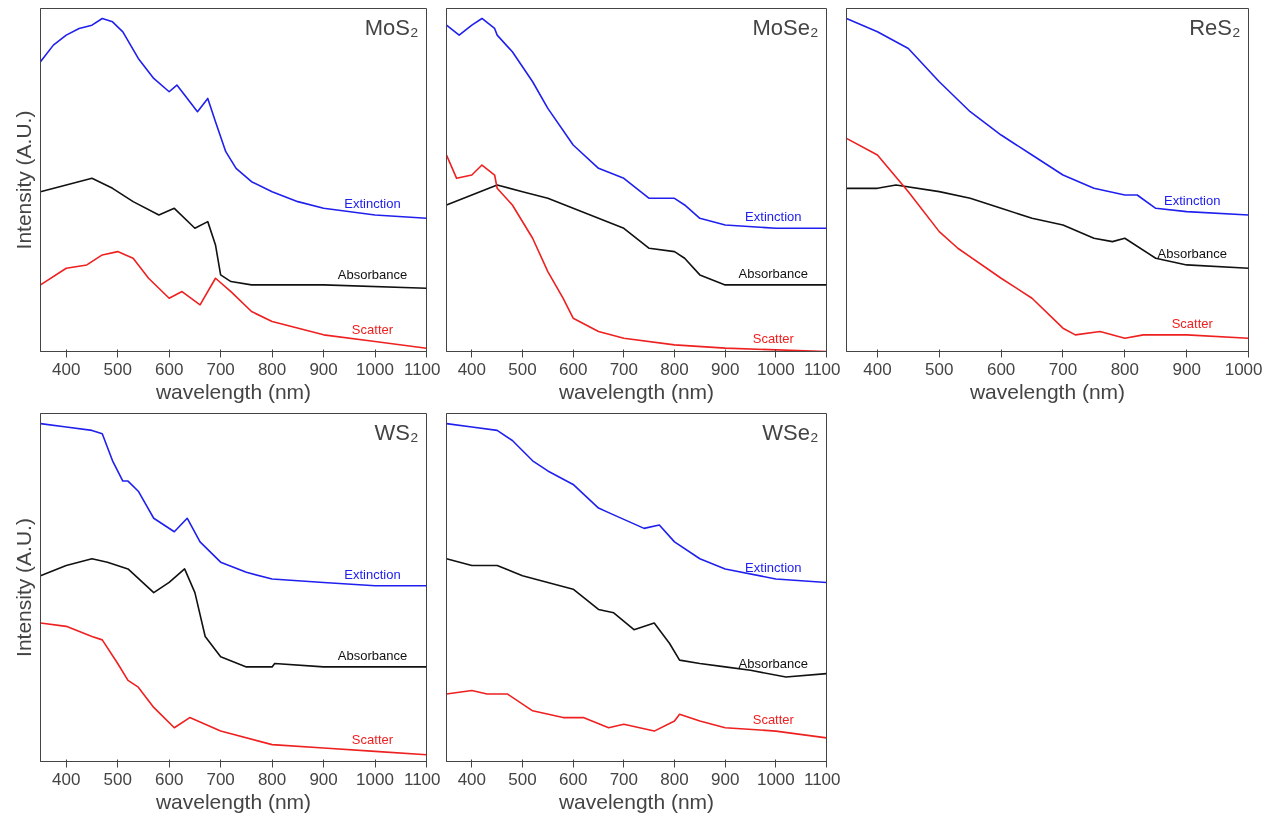 The height and width of the screenshot is (822, 1262). Describe the element at coordinates (1215, 27) in the screenshot. I see `chart-title: ReS₂` at that location.